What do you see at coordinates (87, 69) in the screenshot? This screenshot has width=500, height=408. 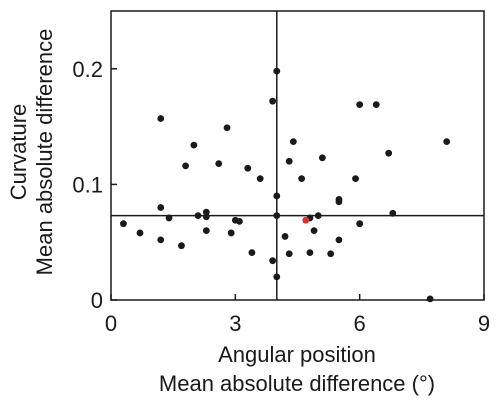 I see `y-tick-label-2: 0.2` at bounding box center [87, 69].